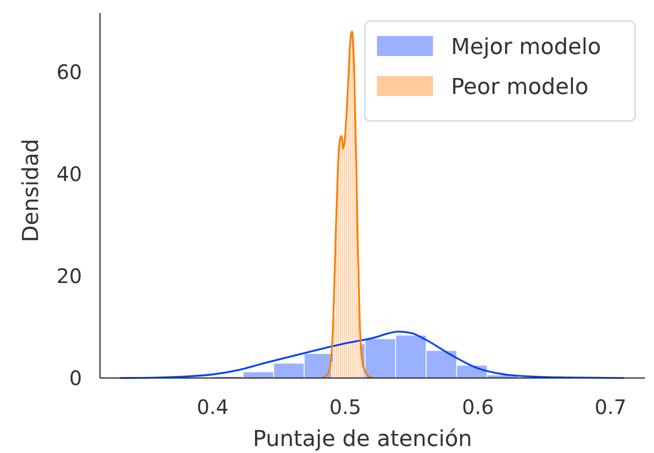  What do you see at coordinates (212, 407) in the screenshot?
I see `x-tick-label: 0.4` at bounding box center [212, 407].